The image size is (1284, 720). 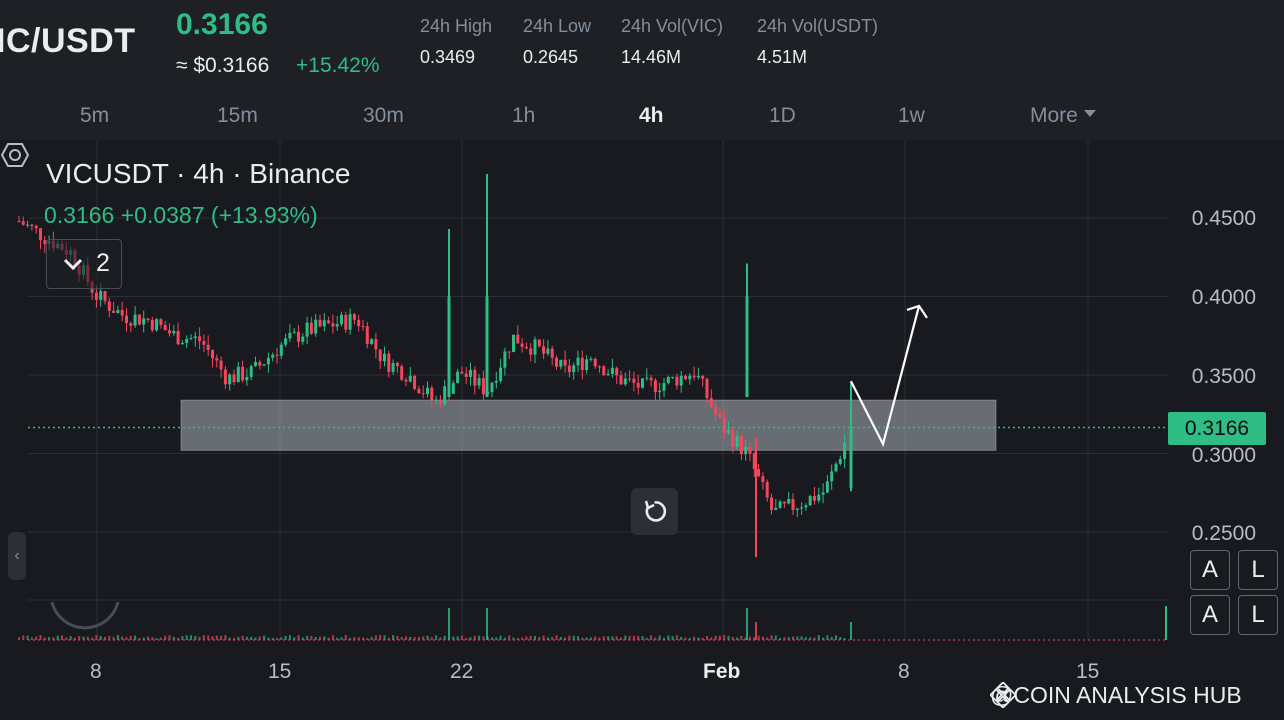 I want to click on tab-15m: 15m, so click(x=237, y=115).